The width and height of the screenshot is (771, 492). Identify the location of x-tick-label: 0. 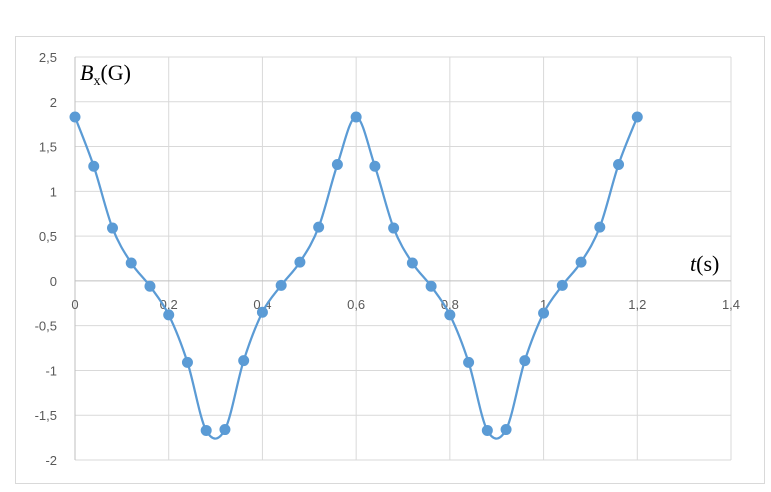
(74, 304).